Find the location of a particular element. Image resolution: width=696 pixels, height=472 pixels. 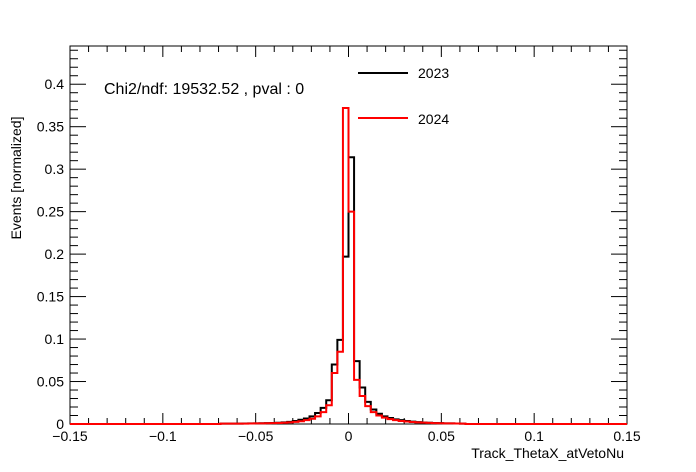

y-tick-label: 0.35 is located at coordinates (50, 127).